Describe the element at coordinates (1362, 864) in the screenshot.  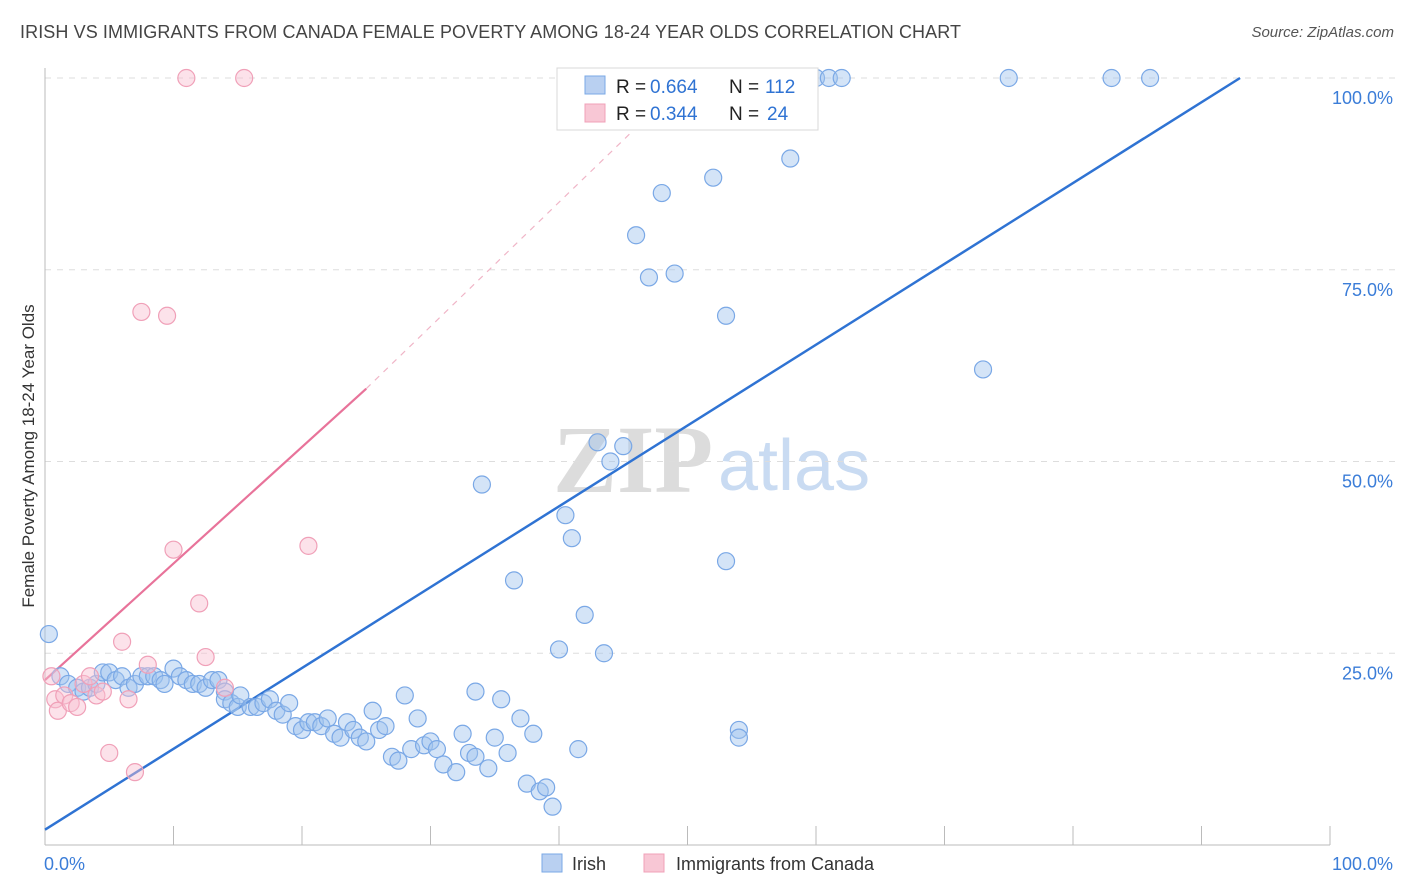
I see `x-tick-label: 100.0%` at that location.